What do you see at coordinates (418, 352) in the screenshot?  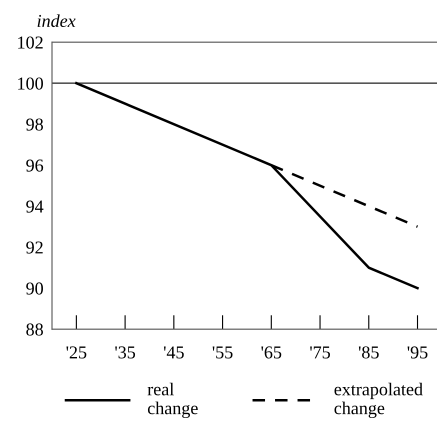 I see `x-tick-label: '95` at bounding box center [418, 352].